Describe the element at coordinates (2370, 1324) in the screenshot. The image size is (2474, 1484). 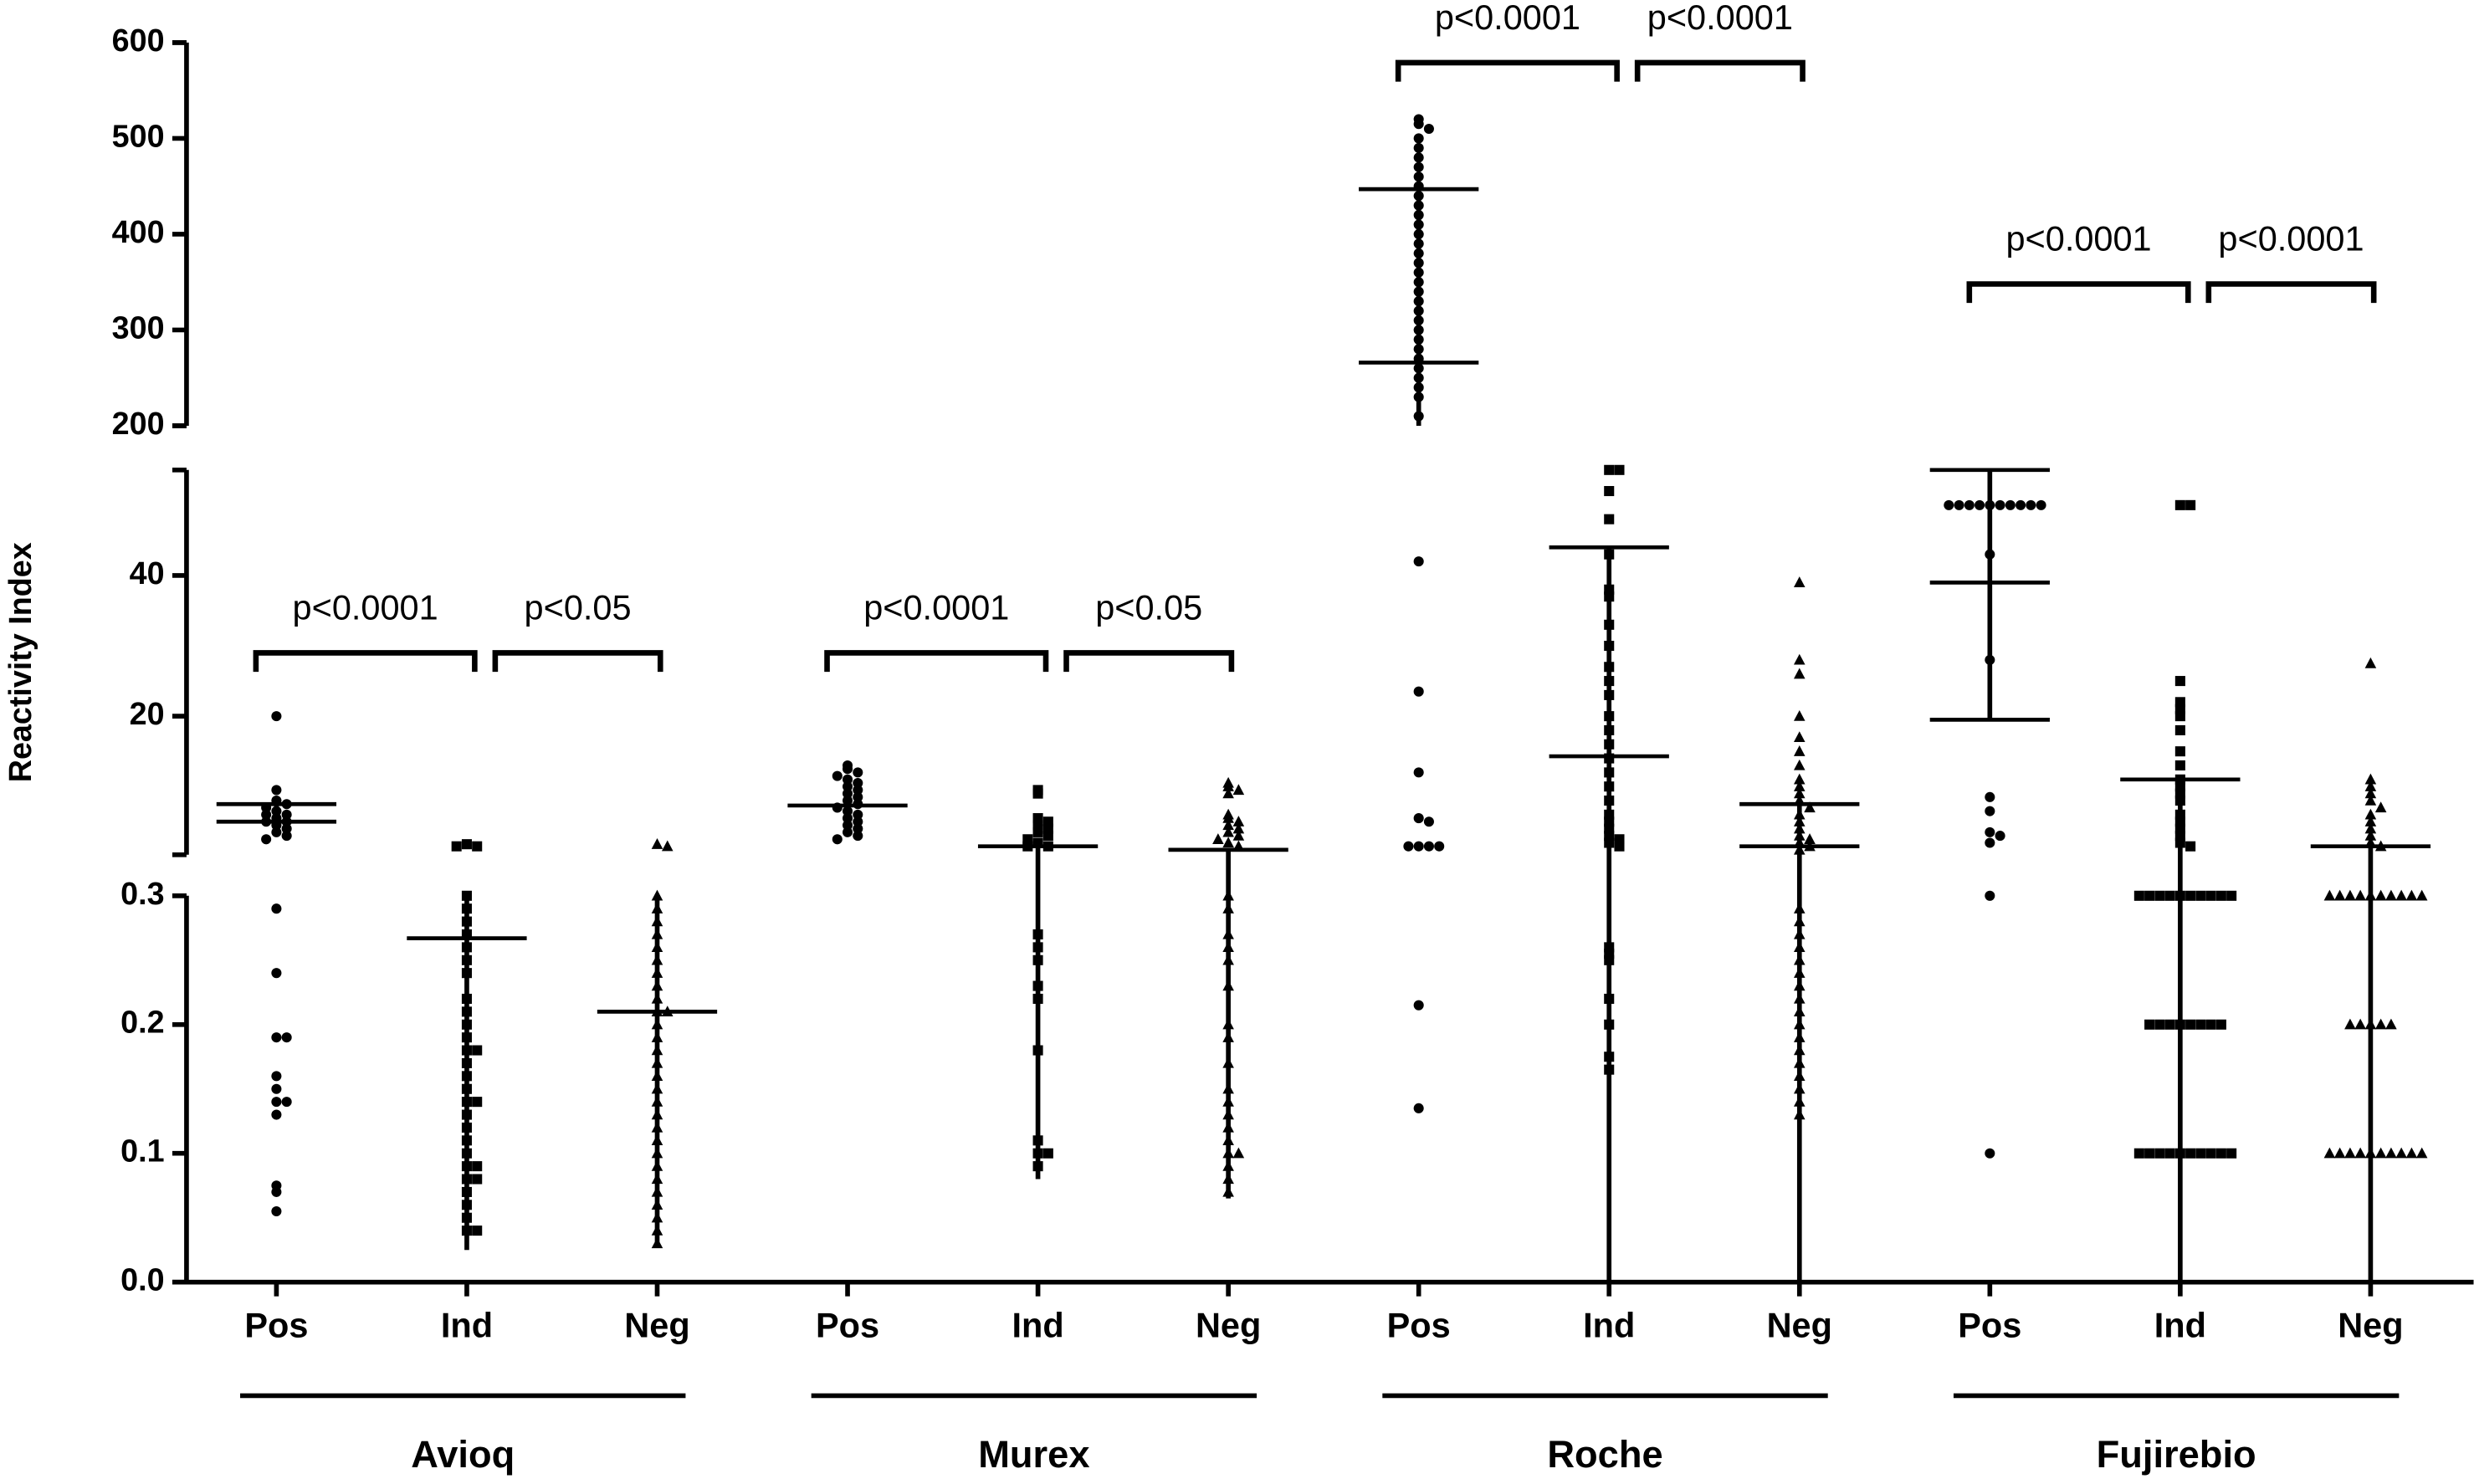
I see `x-tick-label: Neg` at that location.